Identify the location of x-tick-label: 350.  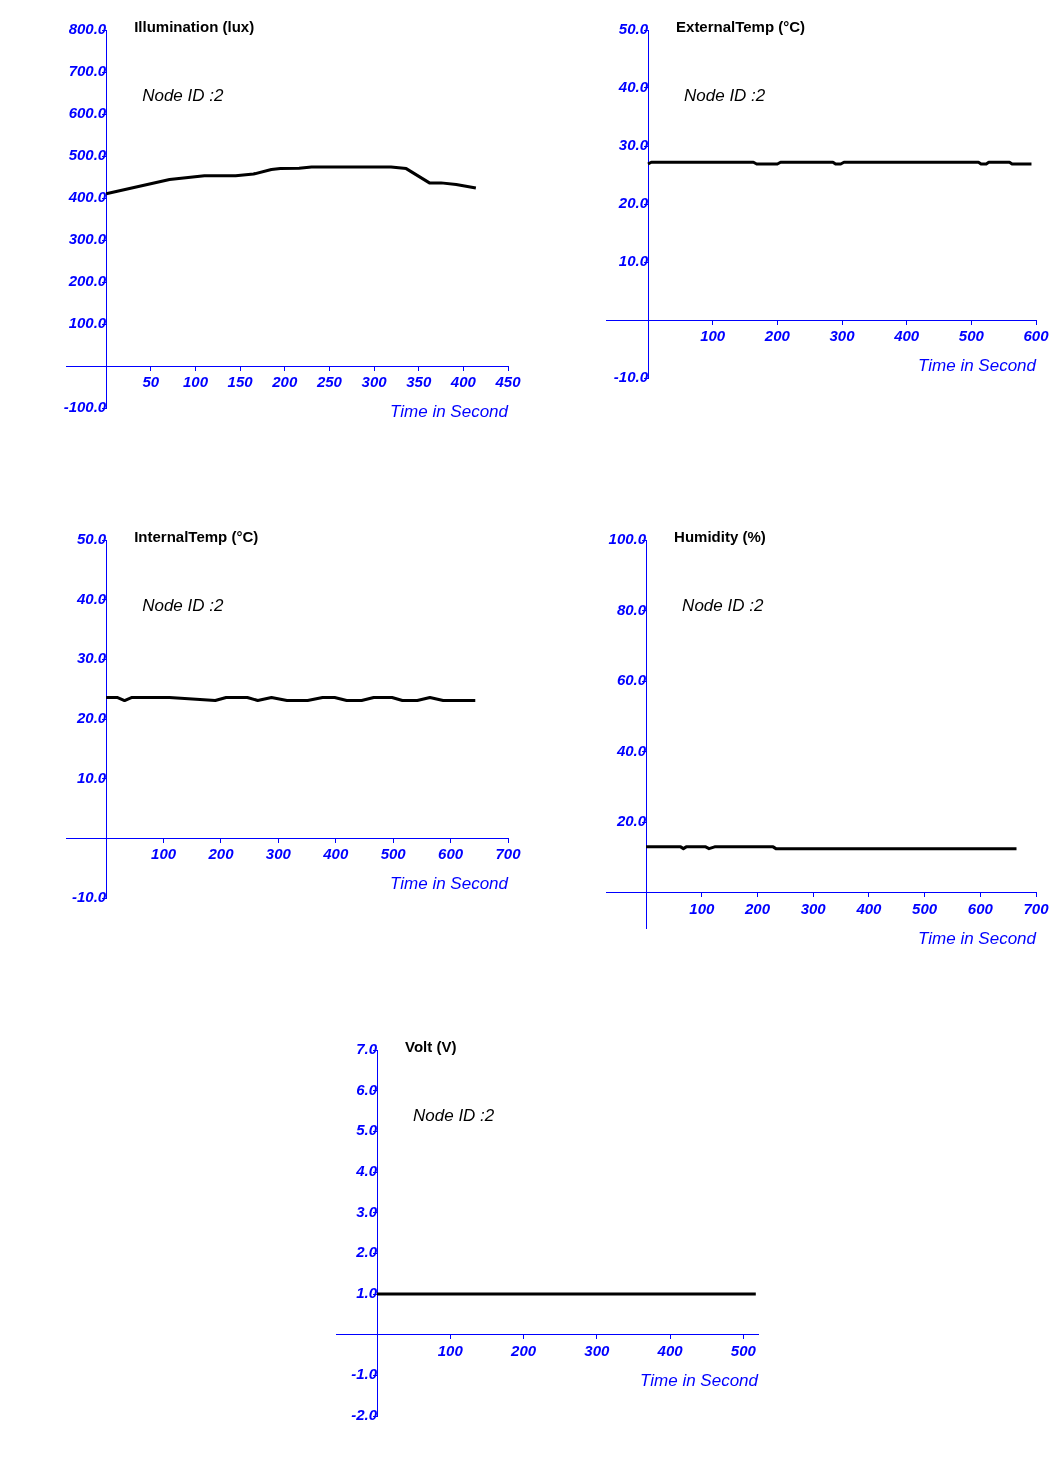
(419, 382).